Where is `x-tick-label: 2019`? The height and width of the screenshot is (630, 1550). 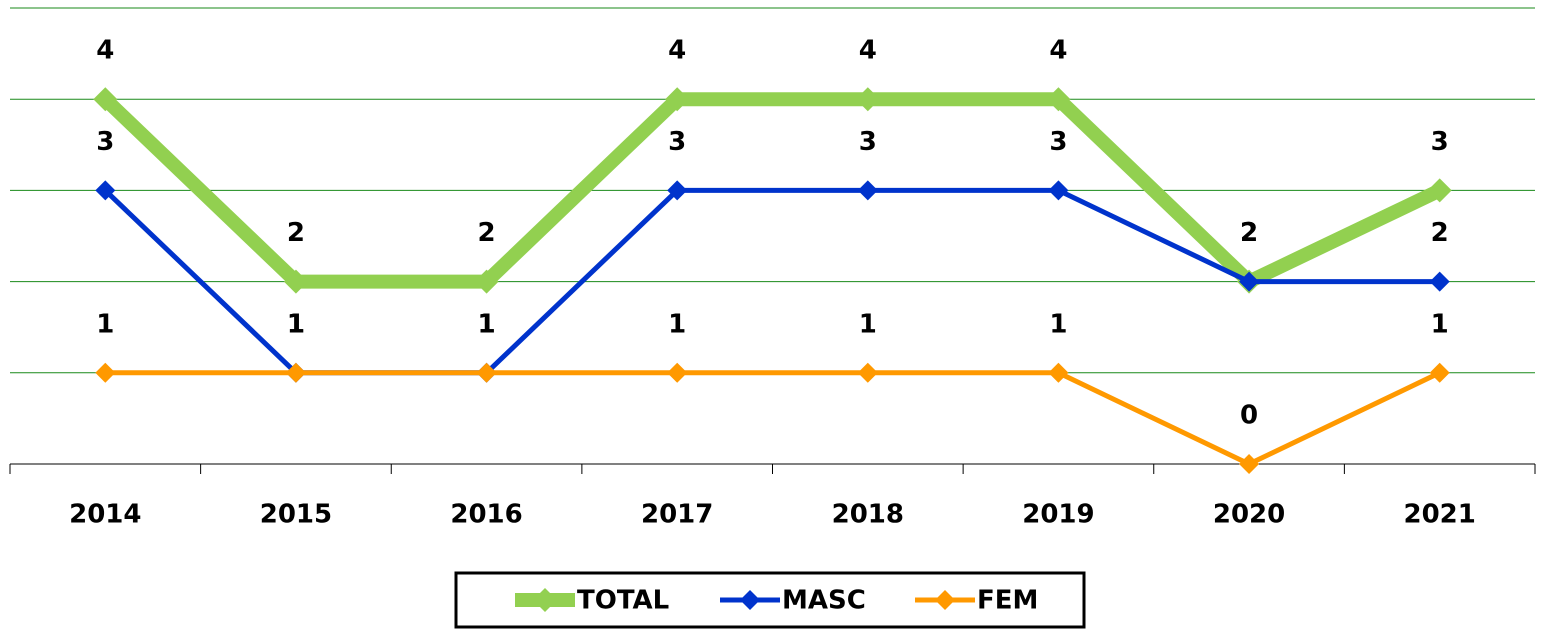
x-tick-label: 2019 is located at coordinates (1058, 515).